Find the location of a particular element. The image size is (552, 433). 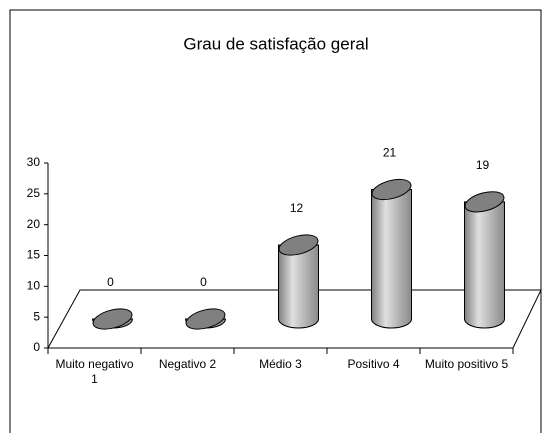

x-tick-label: Positivo 4 is located at coordinates (373, 364).